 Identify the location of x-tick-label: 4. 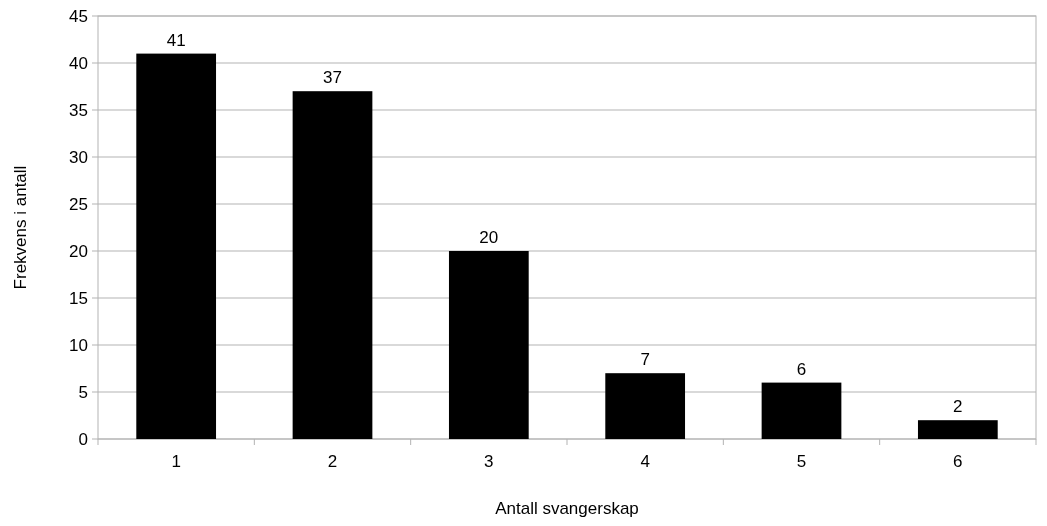
(645, 461).